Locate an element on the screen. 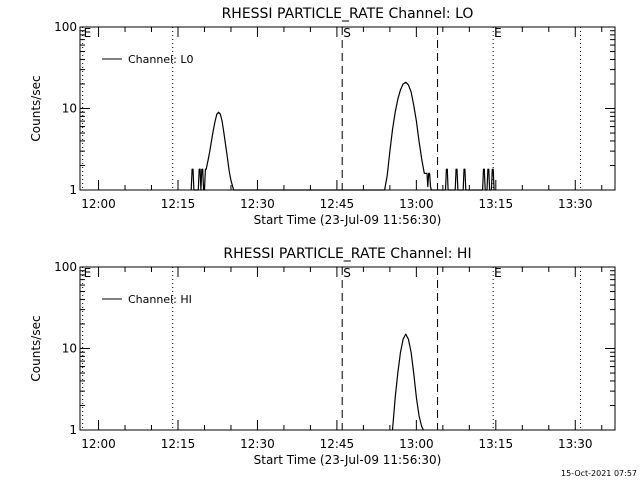 This screenshot has height=480, width=640. generated-timestamp: 15-Oct-2021 07:57 is located at coordinates (599, 473).